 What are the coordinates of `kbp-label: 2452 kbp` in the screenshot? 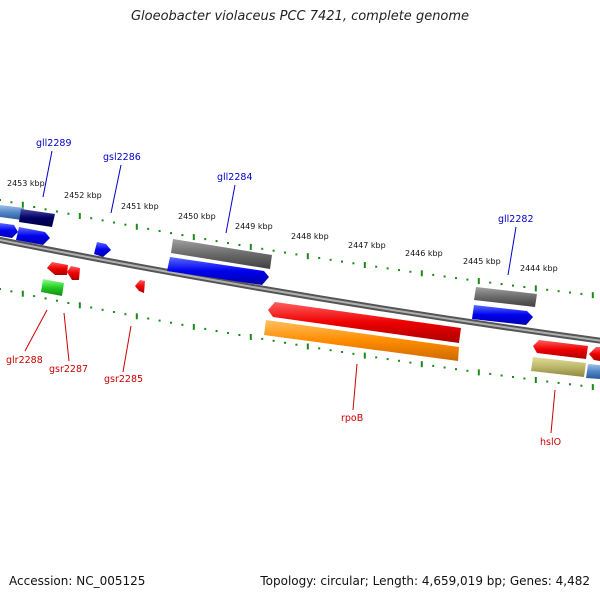 It's located at (83, 195).